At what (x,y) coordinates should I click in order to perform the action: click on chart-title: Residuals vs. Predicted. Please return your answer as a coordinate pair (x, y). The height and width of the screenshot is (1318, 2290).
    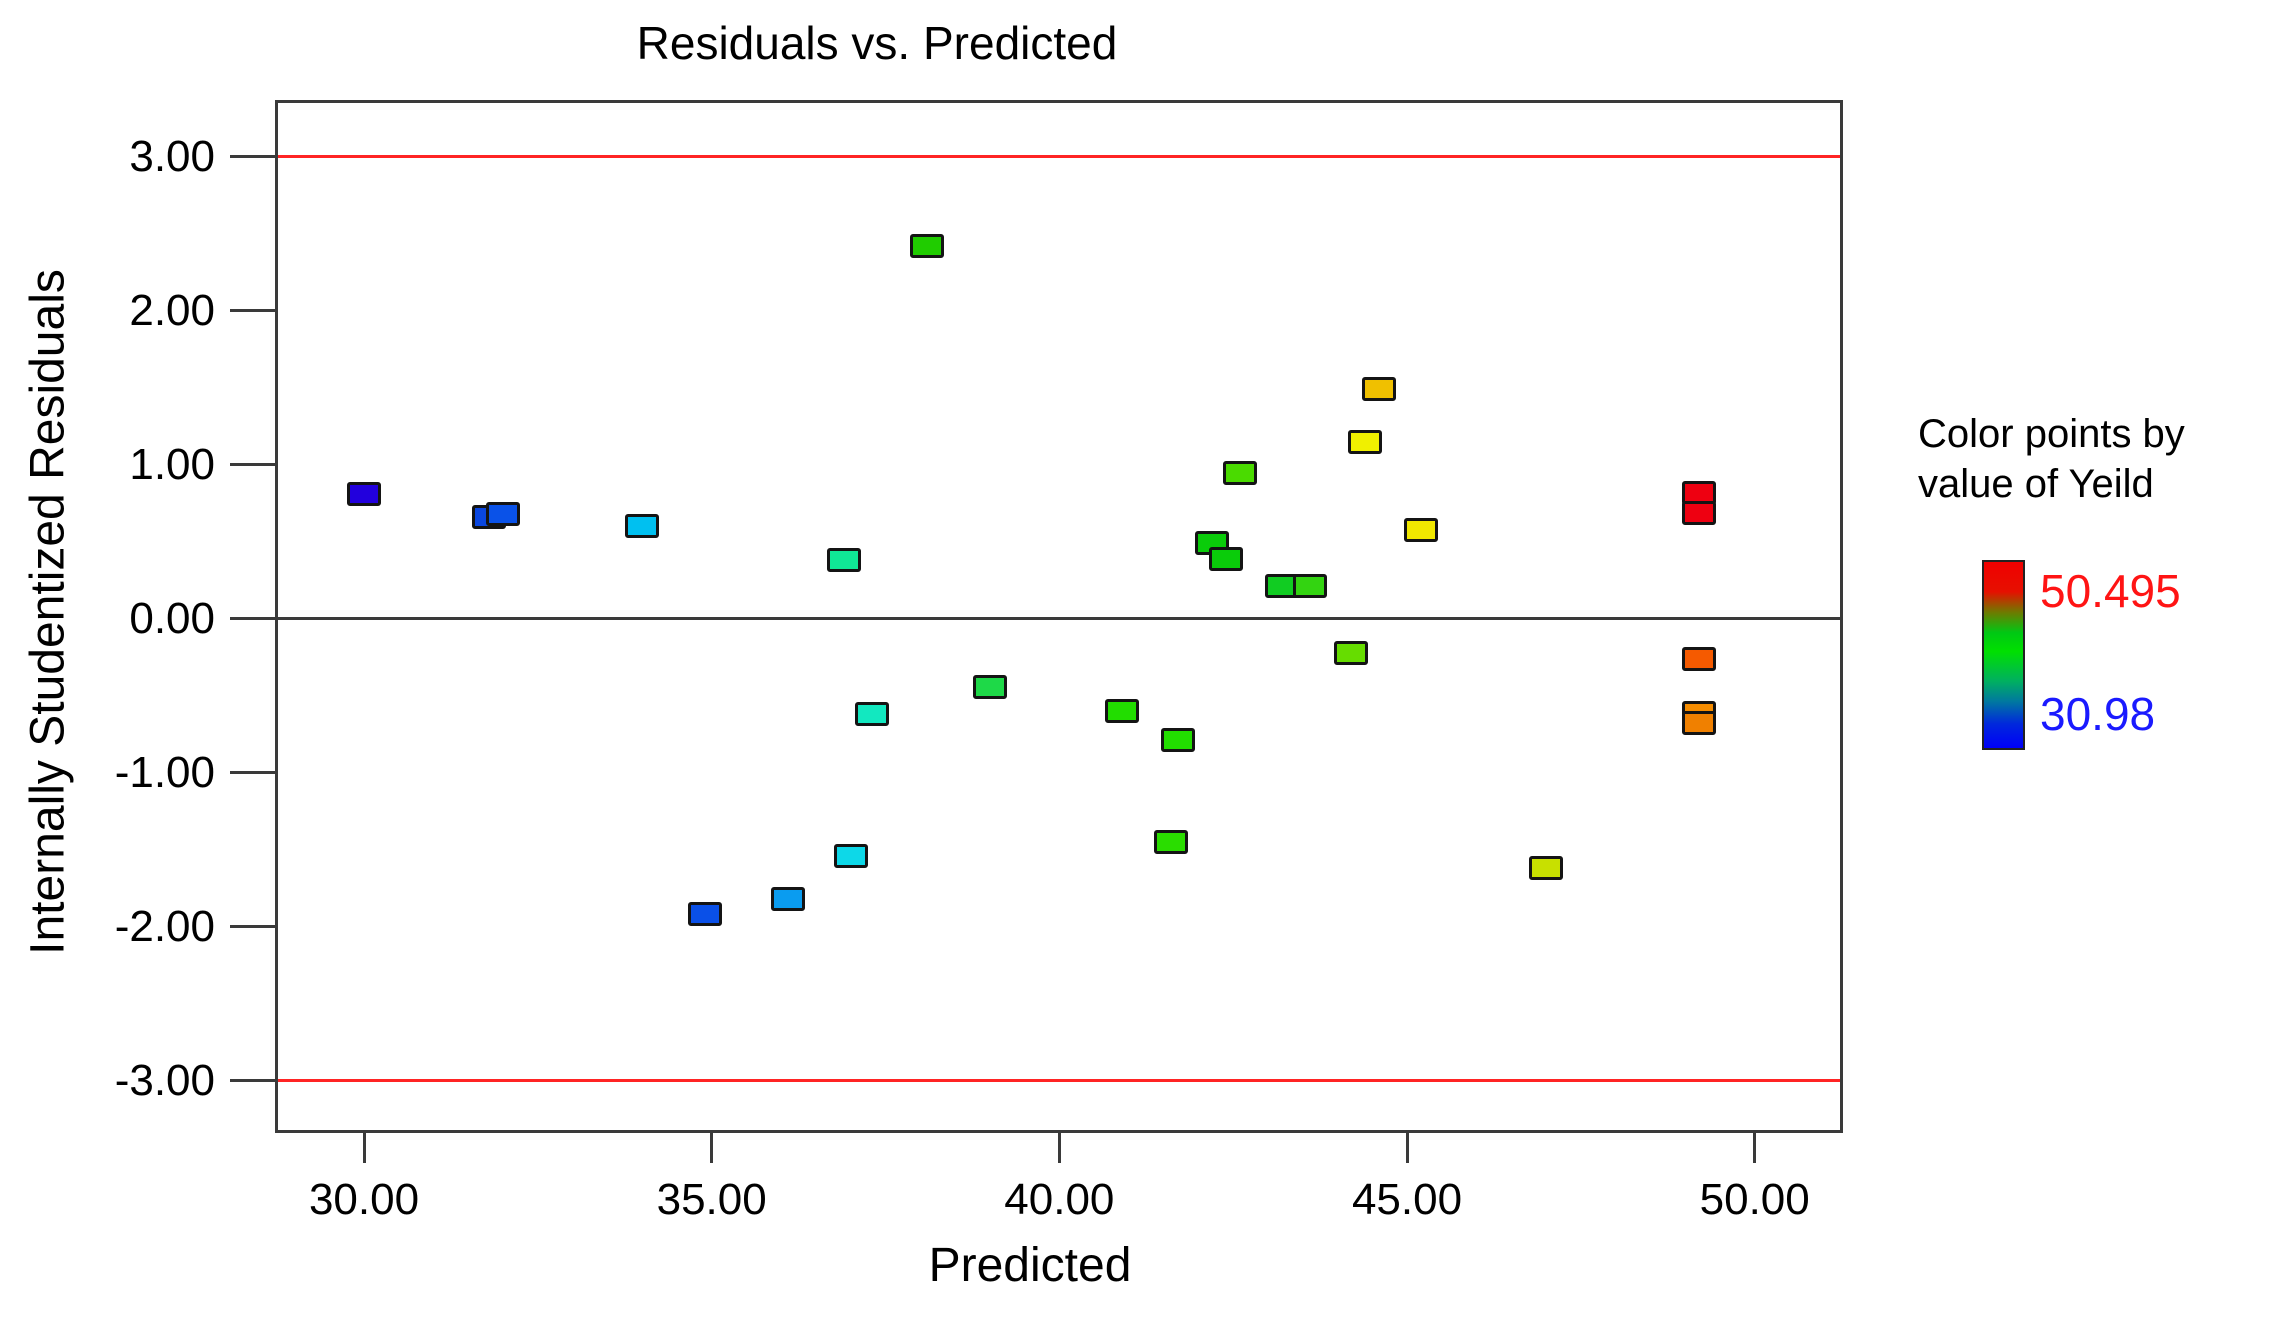
    Looking at the image, I should click on (877, 43).